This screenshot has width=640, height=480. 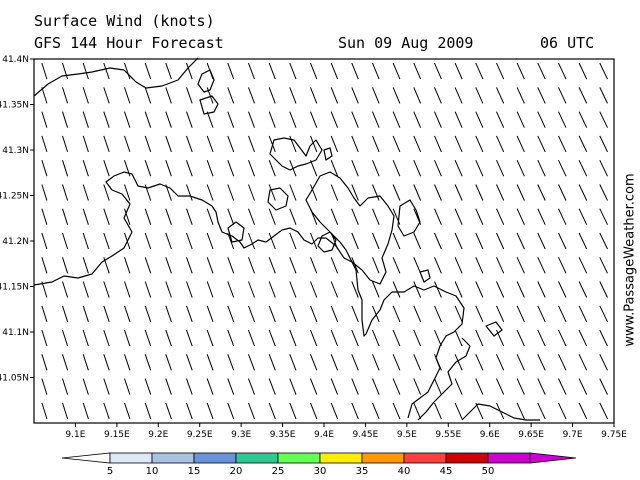 I want to click on color-bar-label: 5, so click(x=110, y=471).